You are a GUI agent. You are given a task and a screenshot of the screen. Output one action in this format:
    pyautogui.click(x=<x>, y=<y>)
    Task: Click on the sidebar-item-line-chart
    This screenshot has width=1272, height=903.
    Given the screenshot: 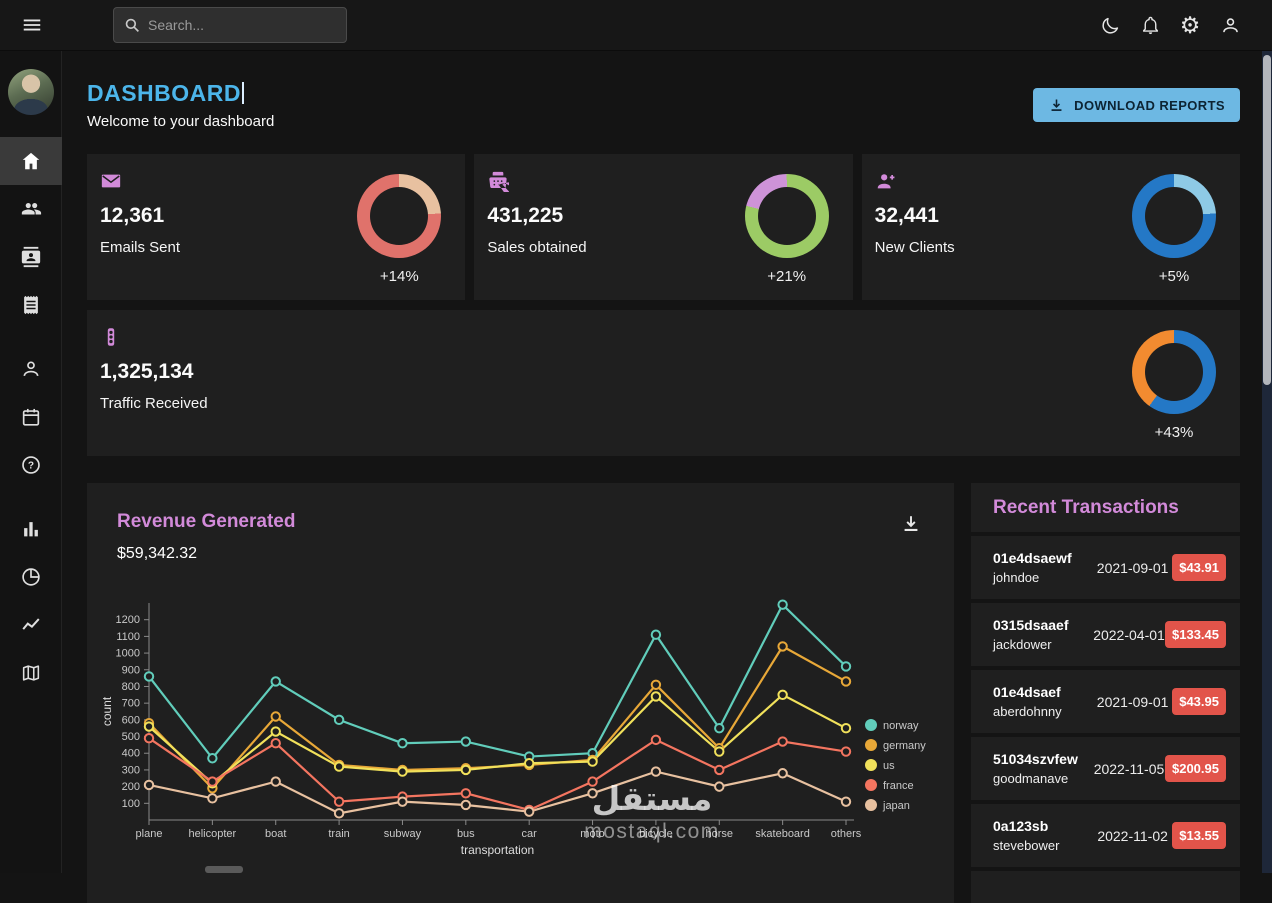 What is the action you would take?
    pyautogui.click(x=31, y=625)
    